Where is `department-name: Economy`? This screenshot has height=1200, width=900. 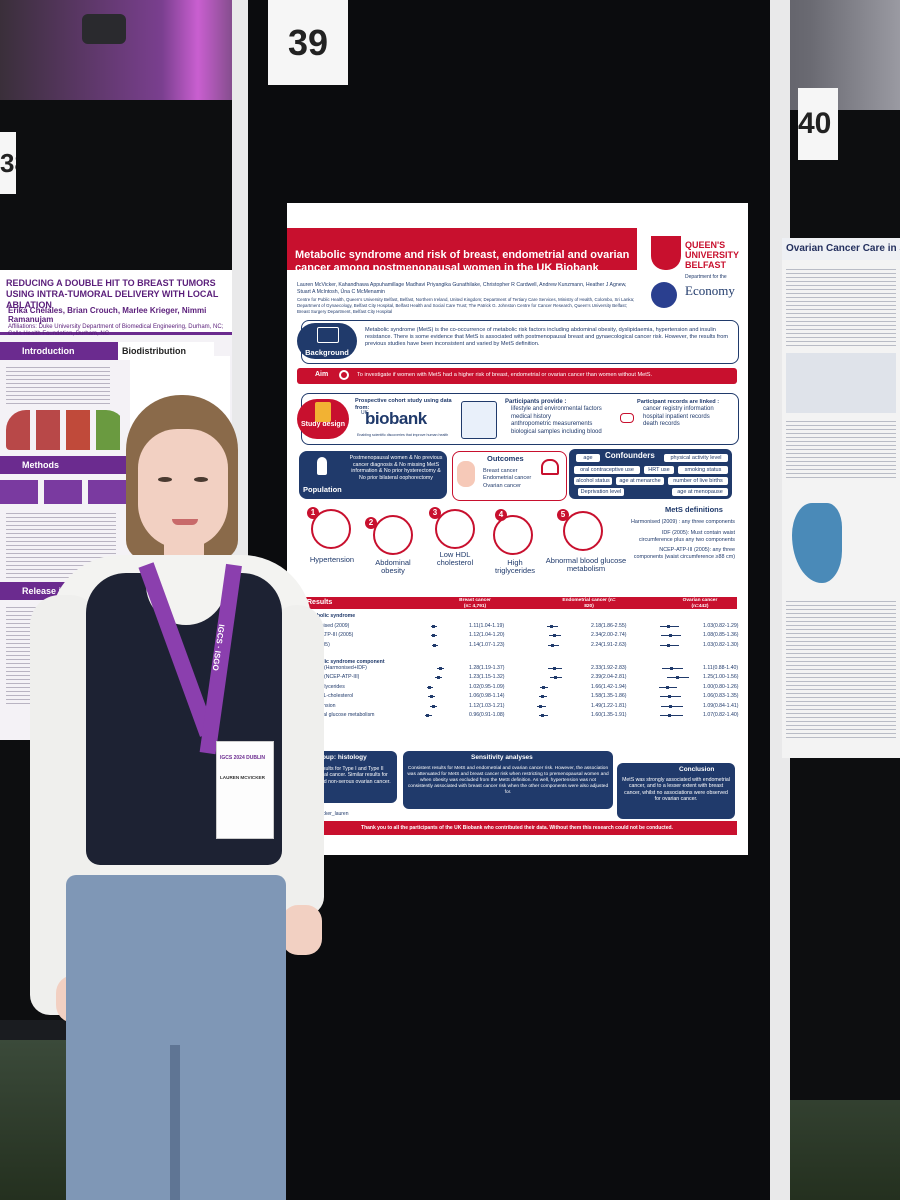
department-name: Economy is located at coordinates (710, 290).